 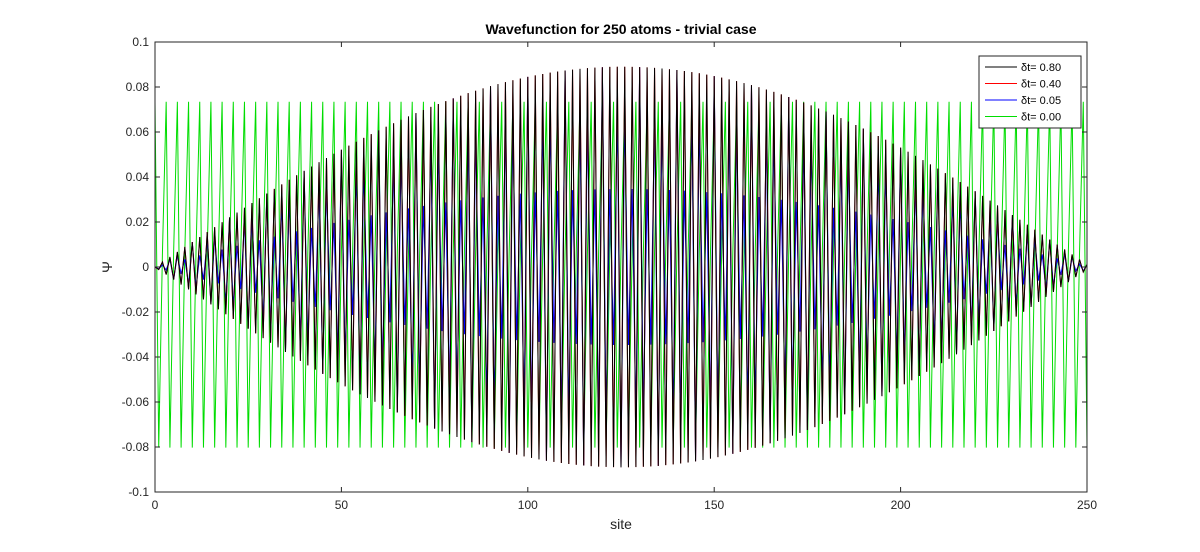 What do you see at coordinates (138, 492) in the screenshot?
I see `y-tick-label: -0.1` at bounding box center [138, 492].